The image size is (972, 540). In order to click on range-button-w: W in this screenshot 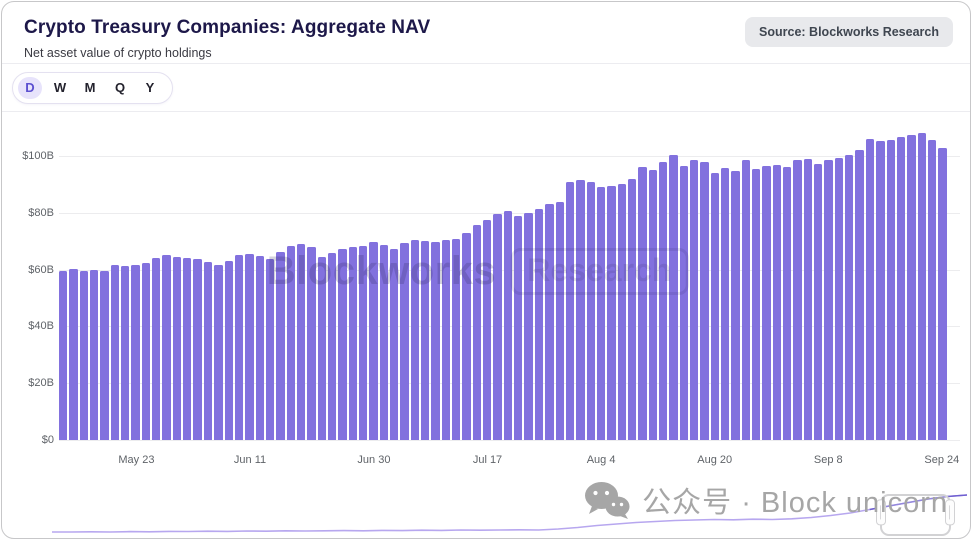, I will do `click(60, 88)`.